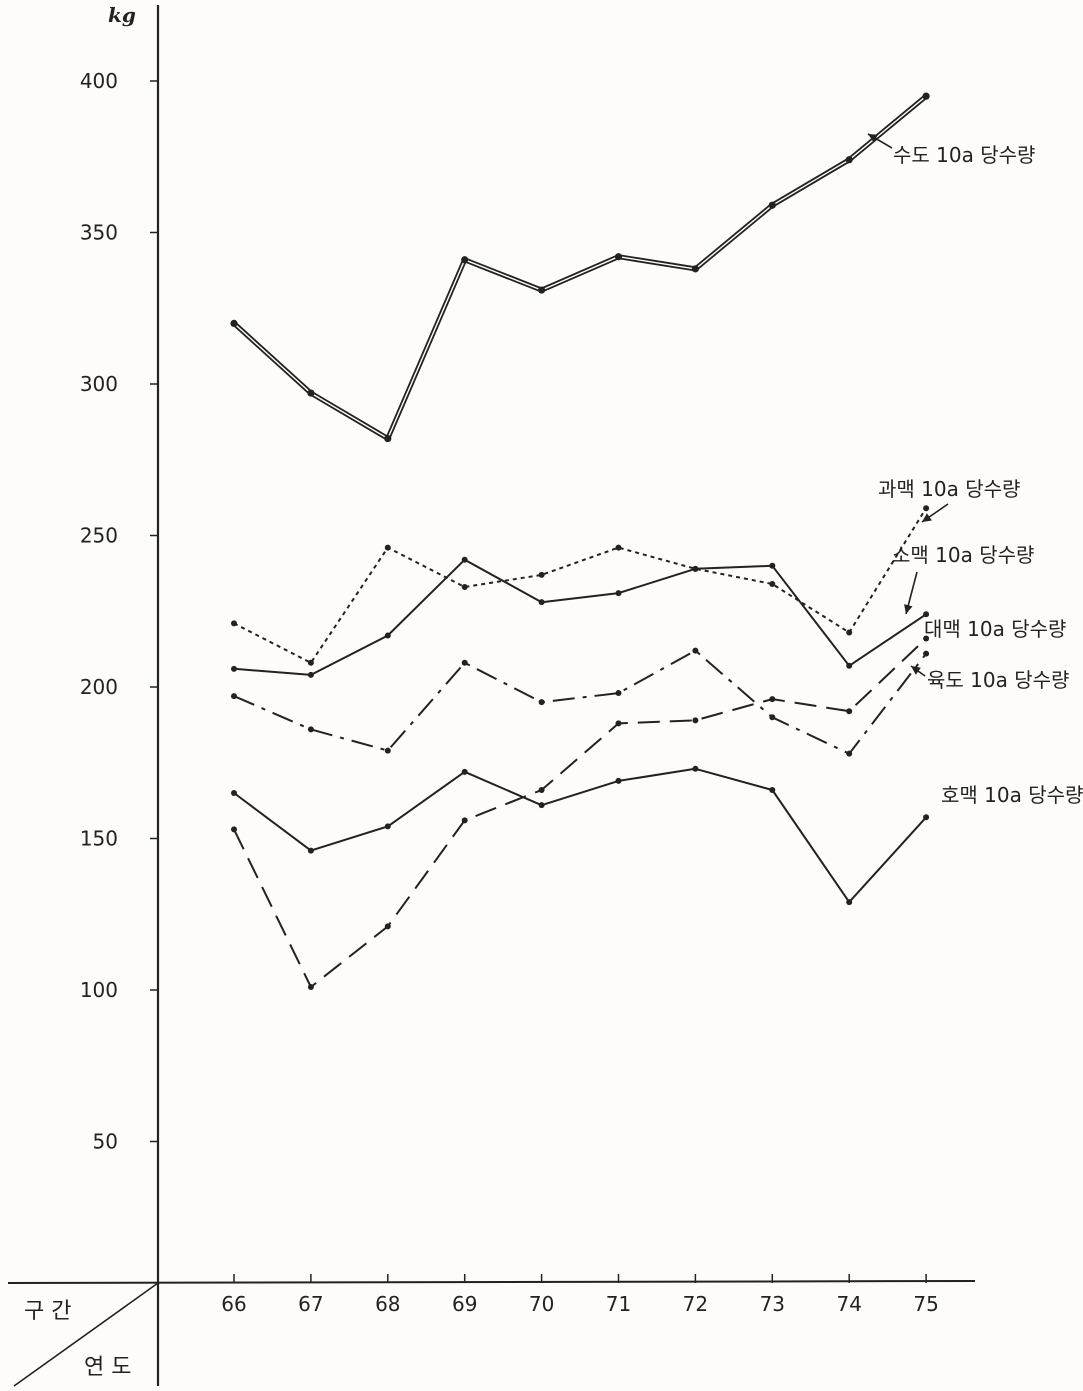 The width and height of the screenshot is (1083, 1391). Describe the element at coordinates (618, 1304) in the screenshot. I see `x-tick-label: 71` at that location.